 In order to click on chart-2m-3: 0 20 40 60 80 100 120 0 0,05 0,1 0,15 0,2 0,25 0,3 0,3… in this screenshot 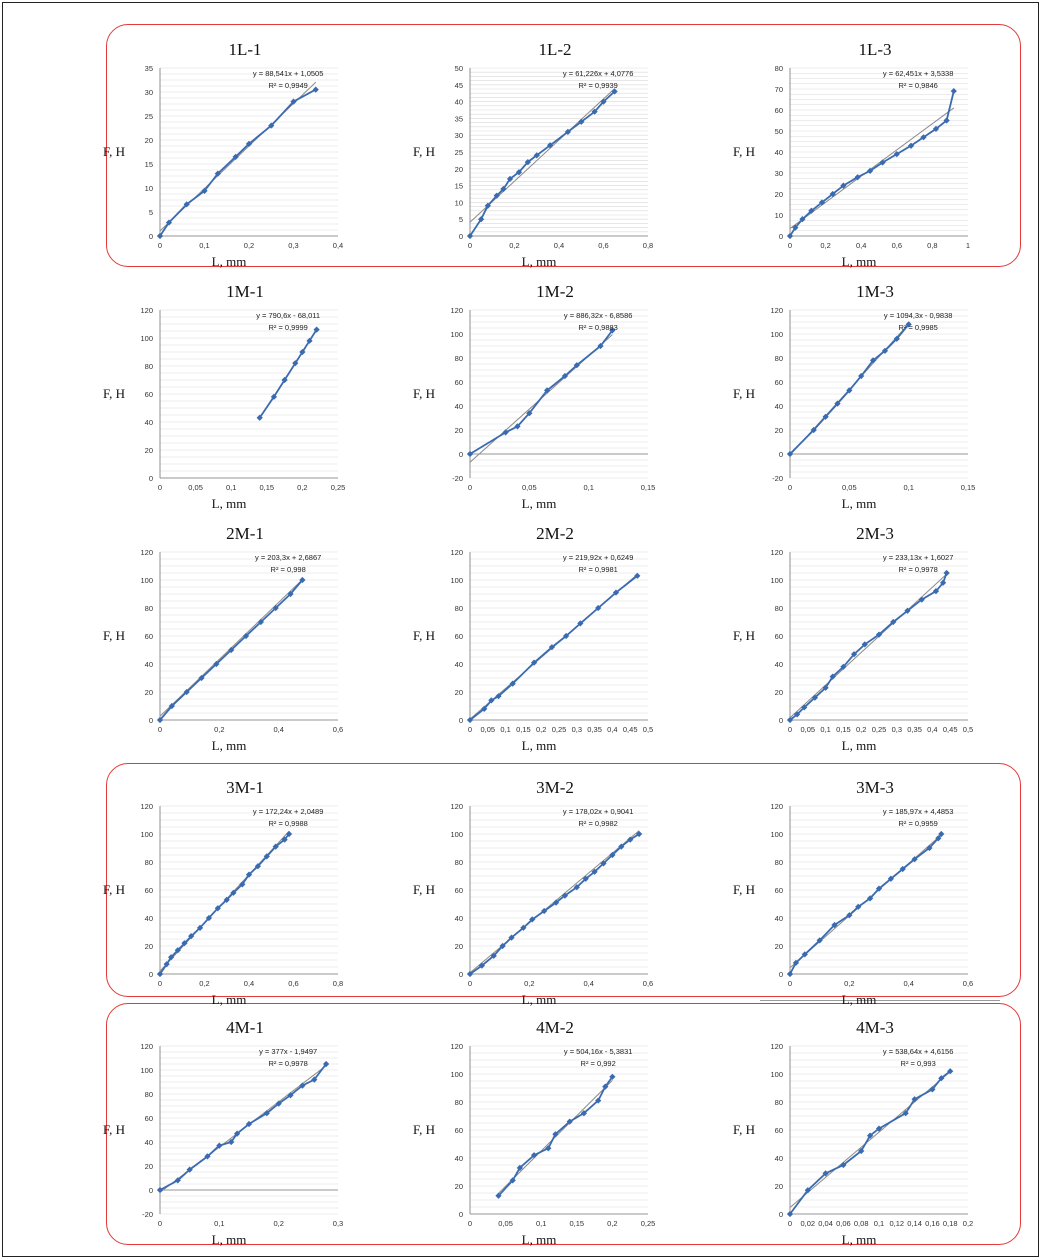, I will do `click(853, 638)`.